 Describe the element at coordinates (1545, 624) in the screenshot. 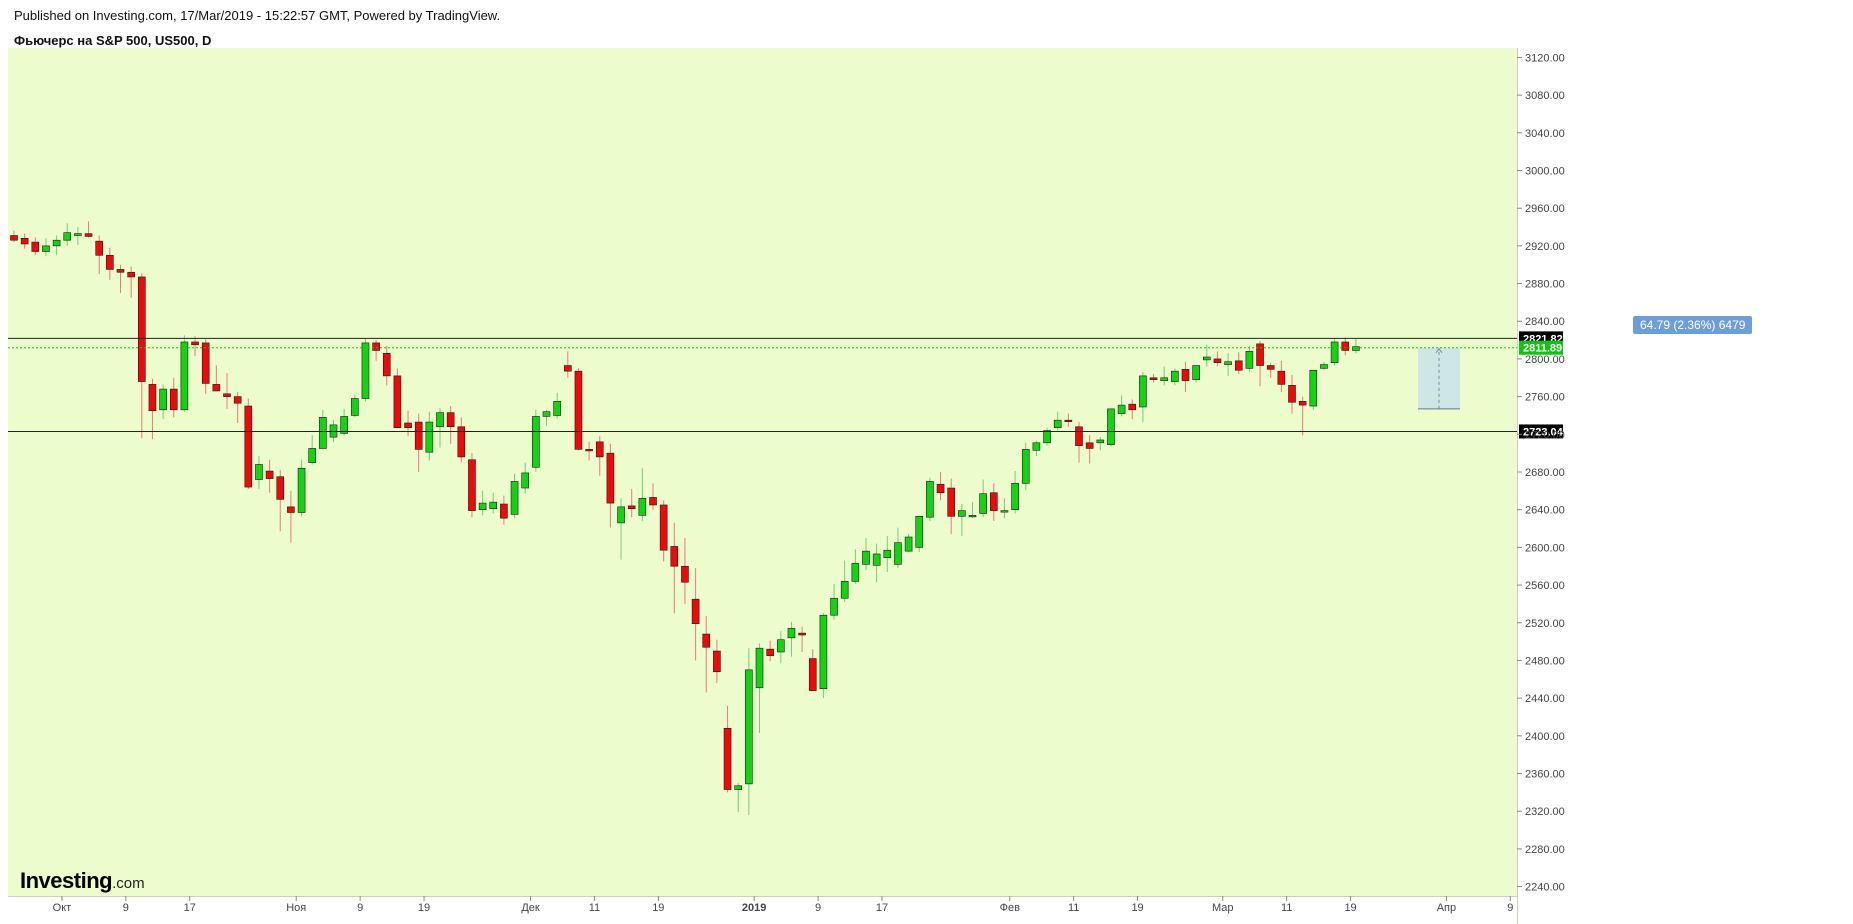

I see `price-tick-label: 2520.00` at that location.